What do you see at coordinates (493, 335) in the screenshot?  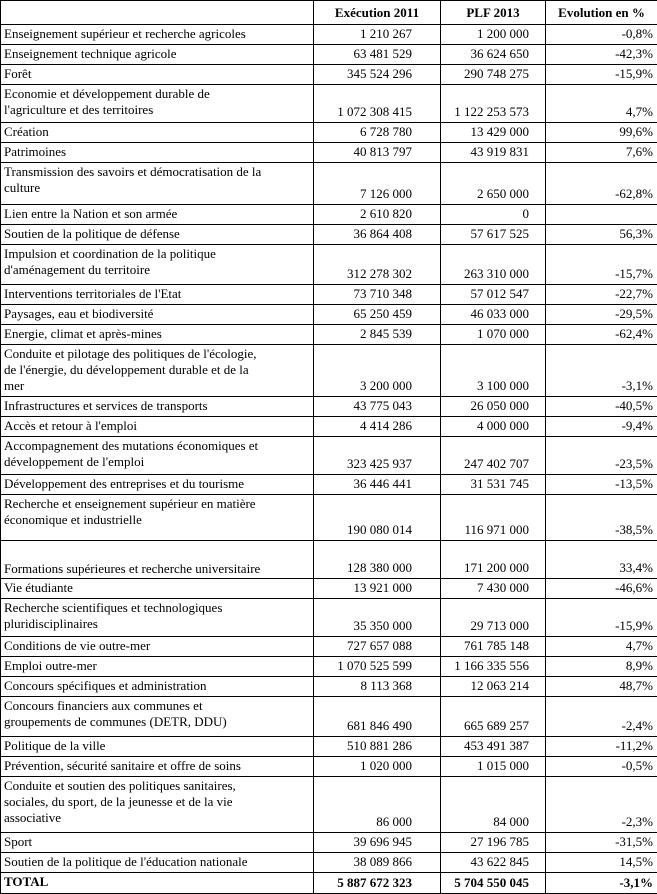 I see `row-value-2013: 1 070 000` at bounding box center [493, 335].